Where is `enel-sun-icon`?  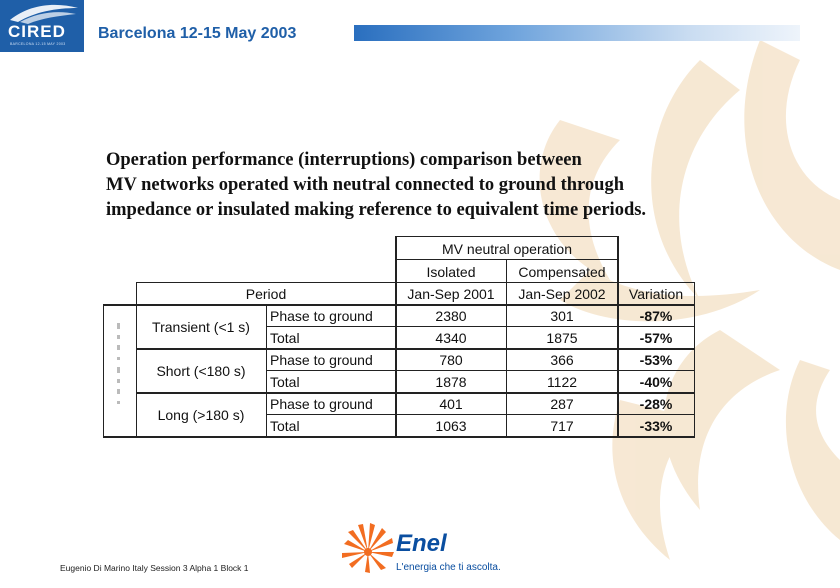 enel-sun-icon is located at coordinates (368, 548).